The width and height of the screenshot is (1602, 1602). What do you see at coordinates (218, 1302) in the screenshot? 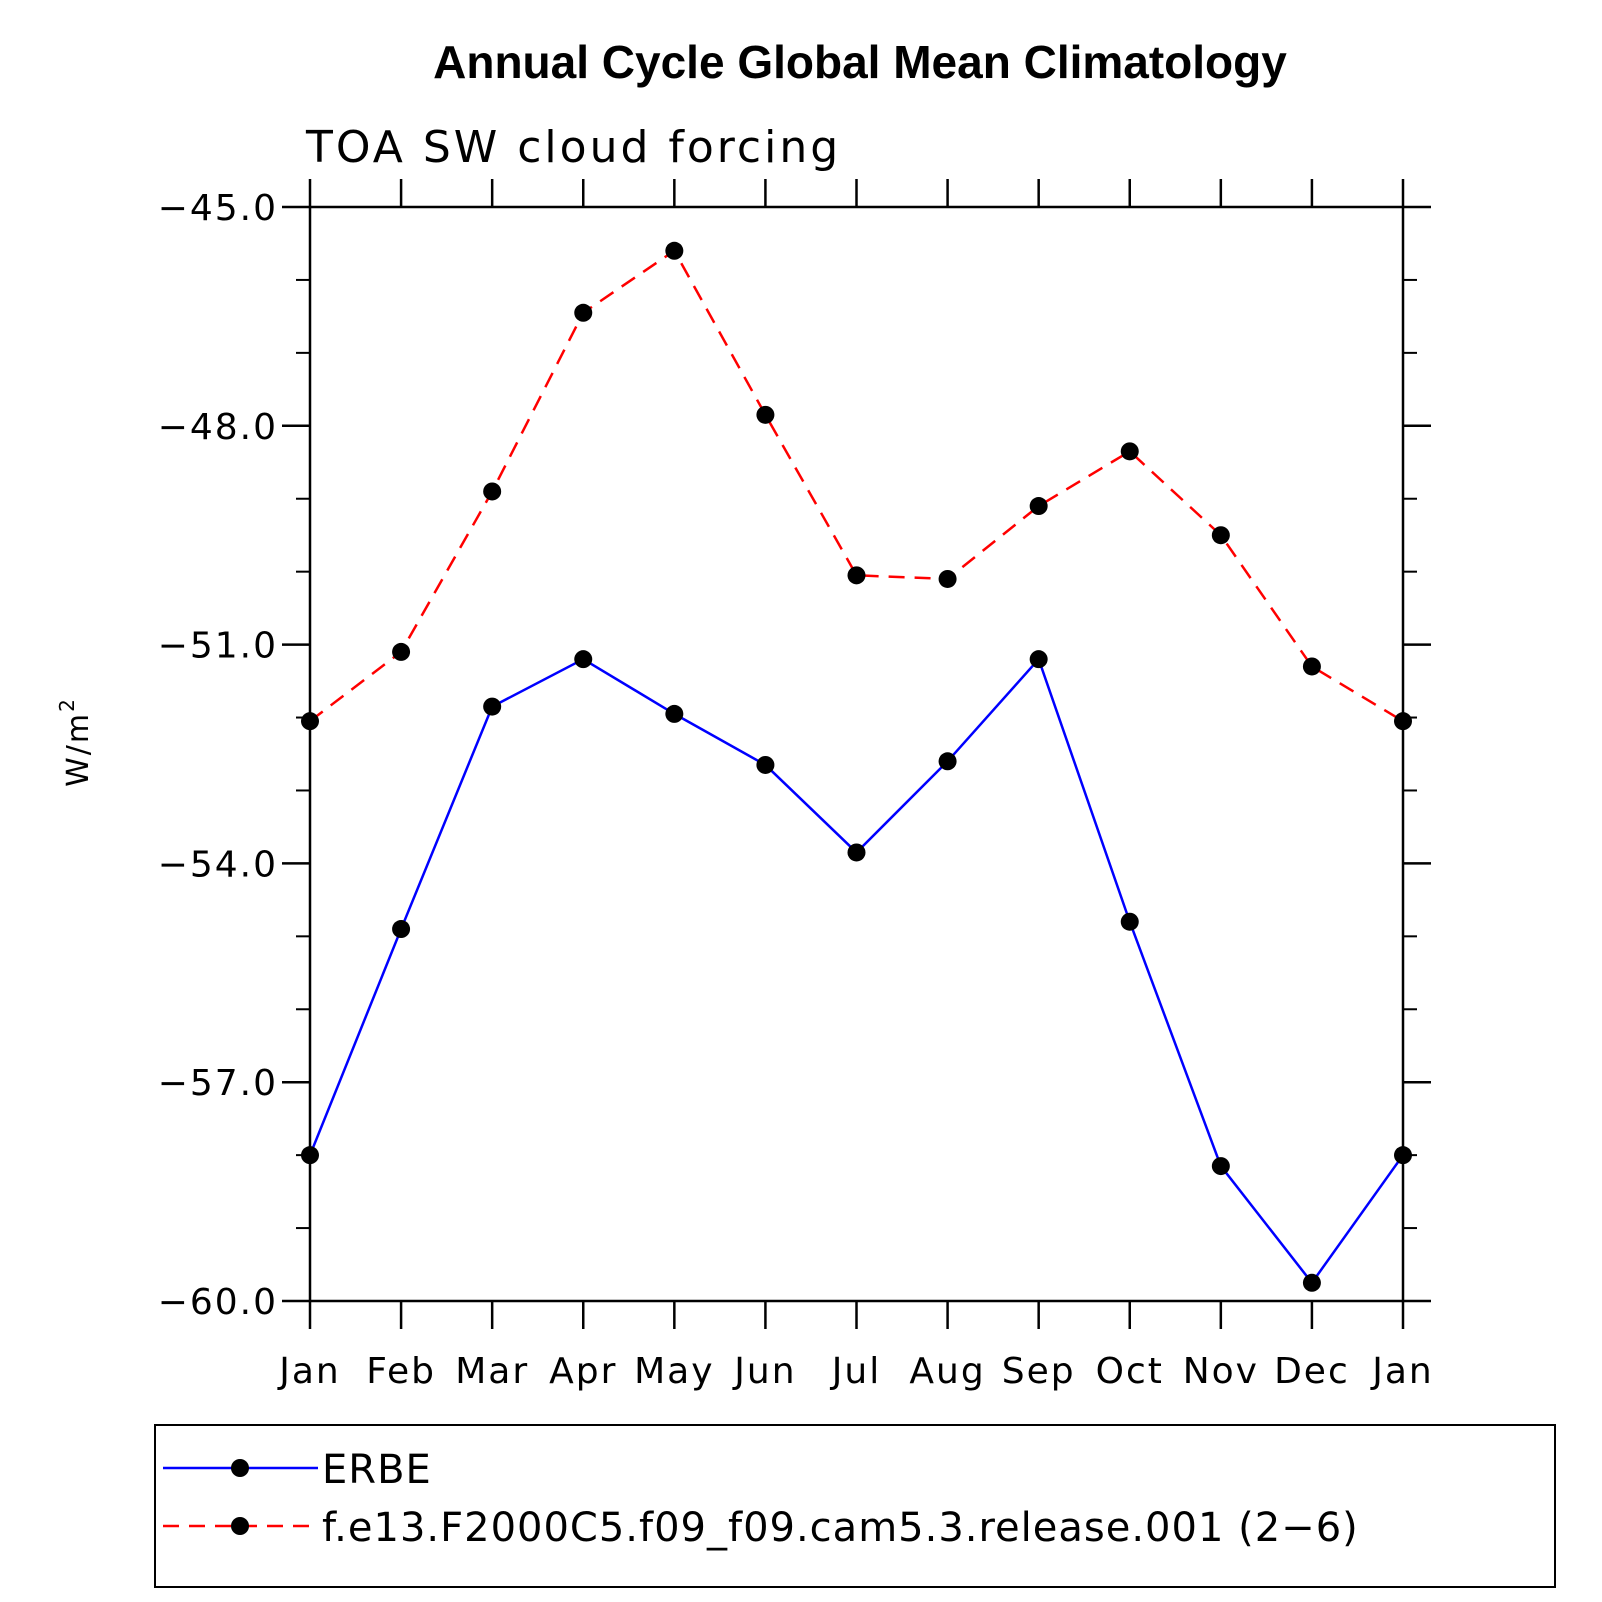
I see `y-tick-label: −60.0` at bounding box center [218, 1302].